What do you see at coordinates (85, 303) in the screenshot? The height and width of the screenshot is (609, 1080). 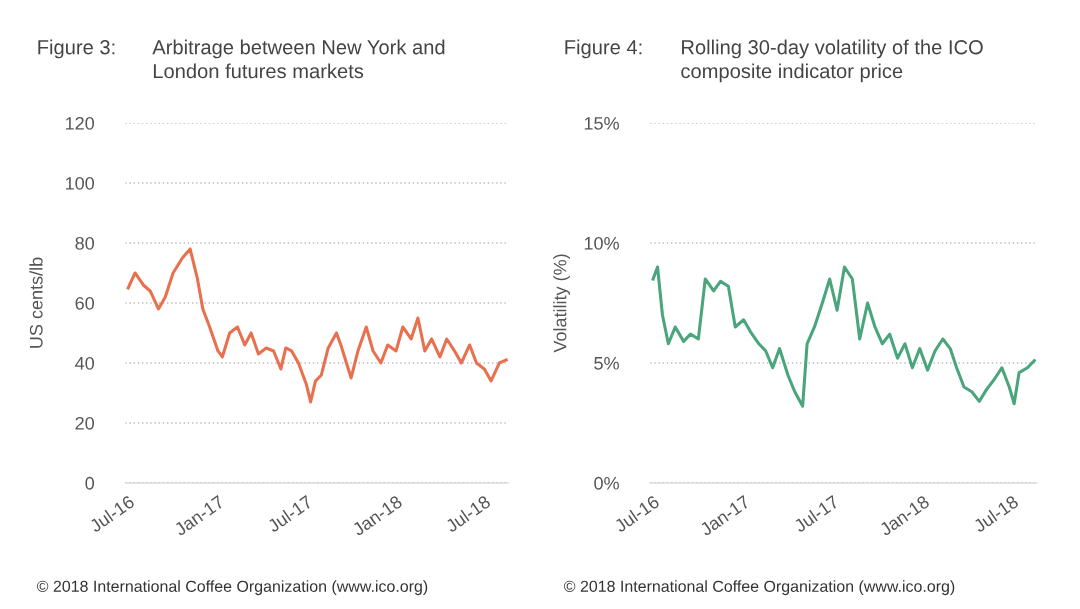 I see `y-tick-label: 60` at bounding box center [85, 303].